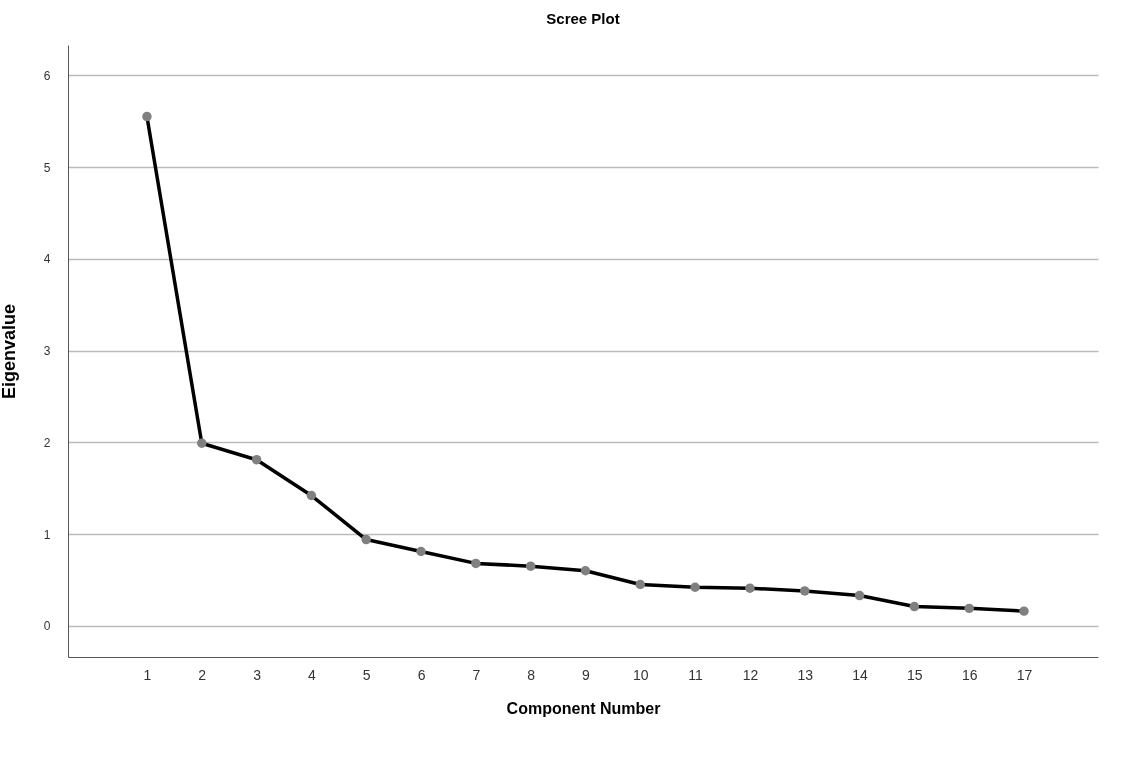 The image size is (1126, 780). Describe the element at coordinates (257, 674) in the screenshot. I see `x-tick-label: 3` at that location.